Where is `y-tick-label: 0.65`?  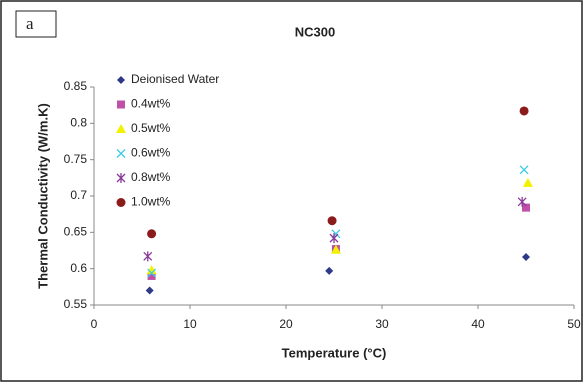
y-tick-label: 0.65 is located at coordinates (76, 232).